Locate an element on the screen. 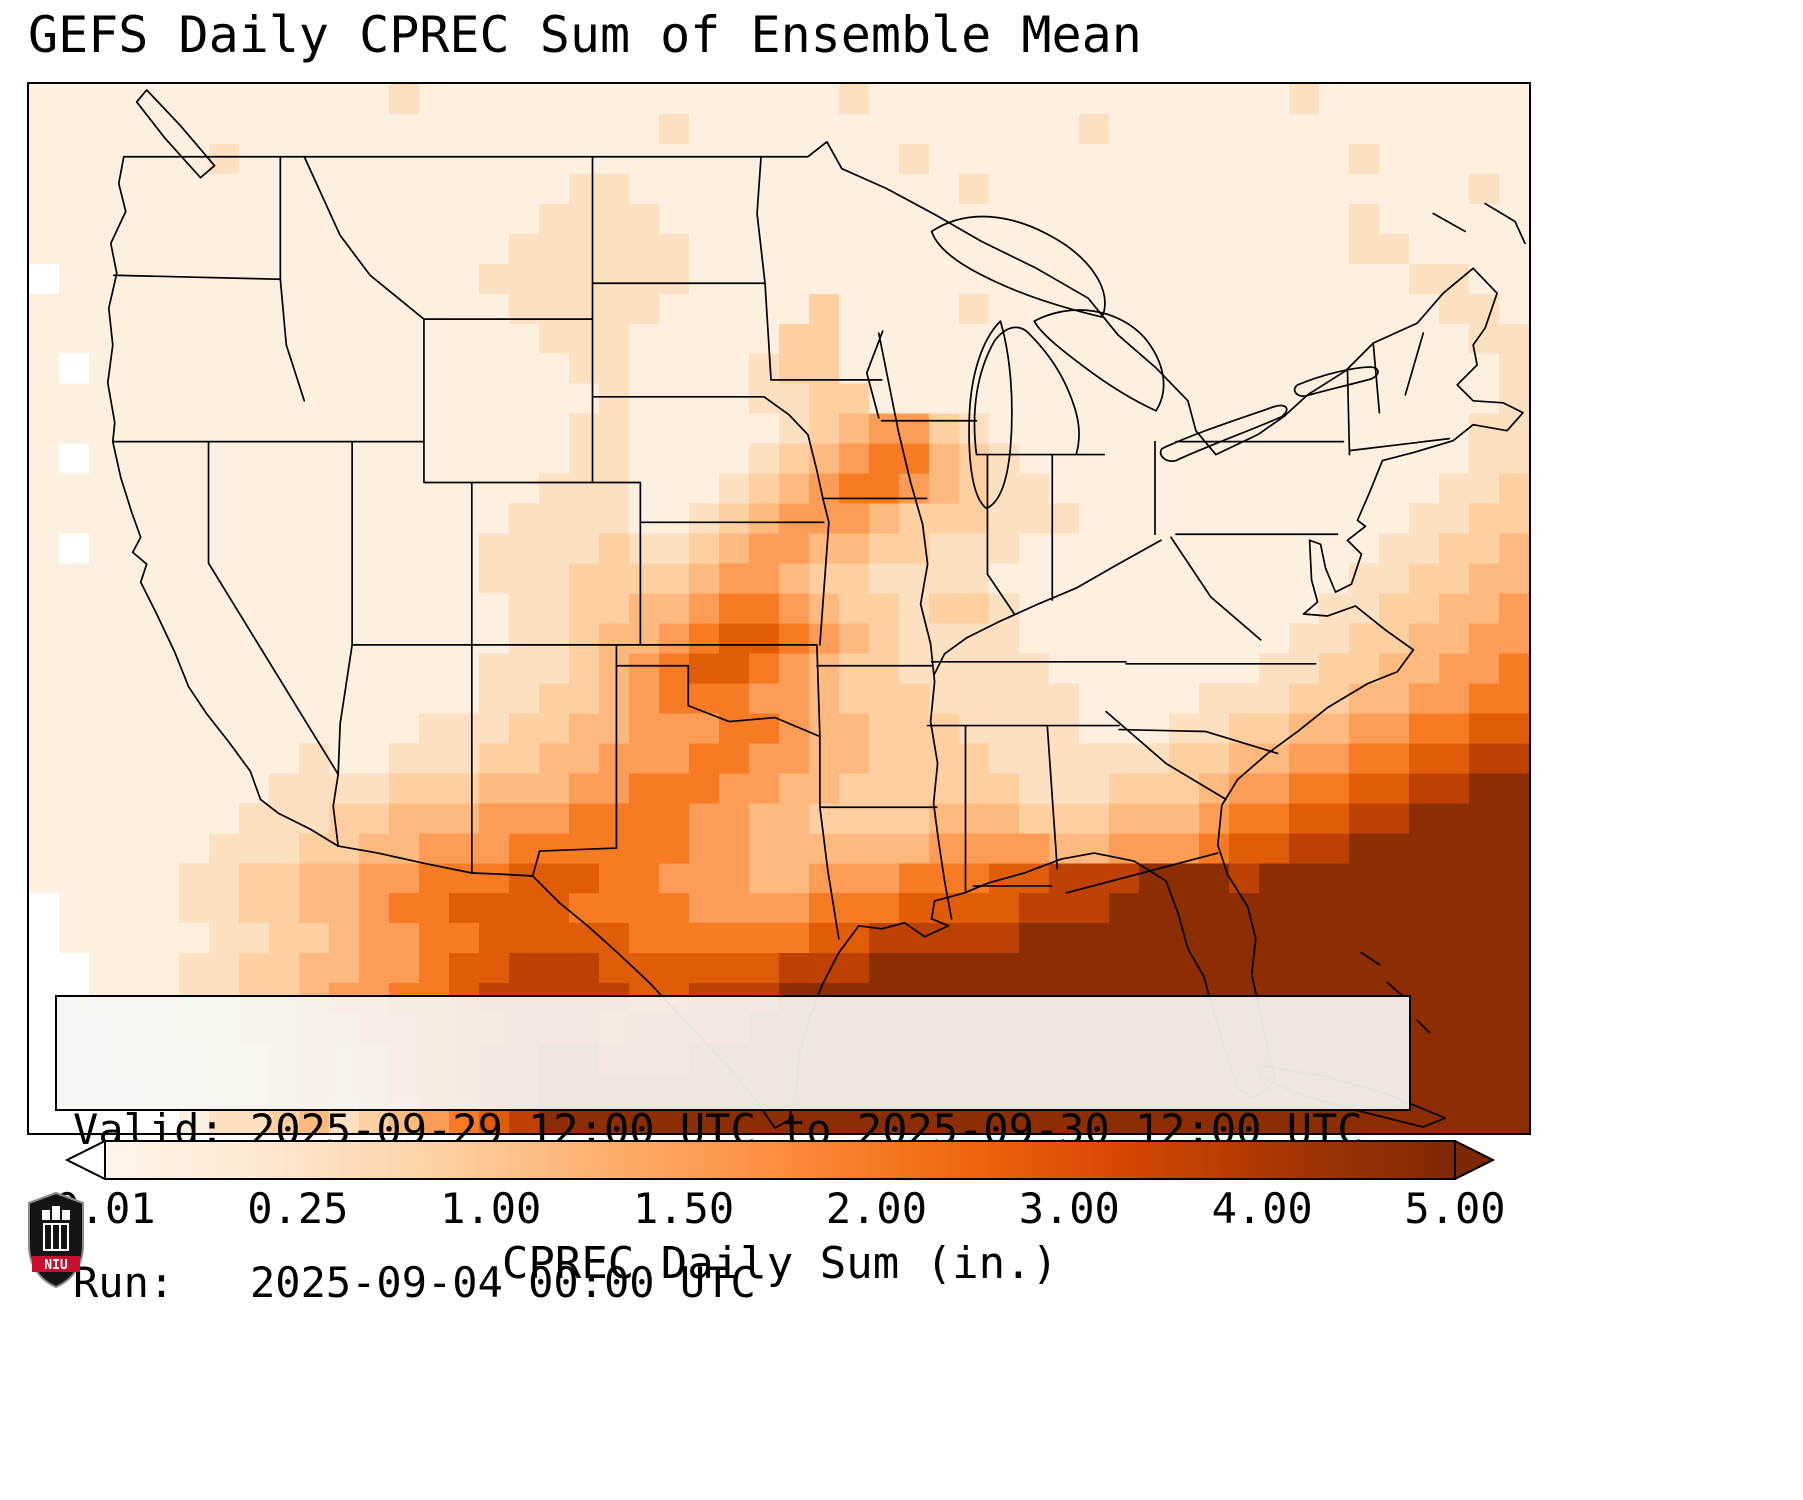 The image size is (1803, 1500). colorbar-axis-label: CPREC Daily Sum (in.) is located at coordinates (780, 1263).